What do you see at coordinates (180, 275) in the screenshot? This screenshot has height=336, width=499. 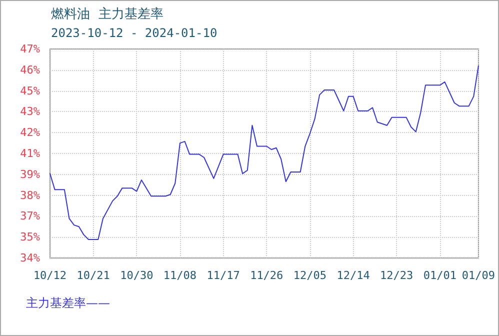 I see `x-tick-label: 11/08` at bounding box center [180, 275].